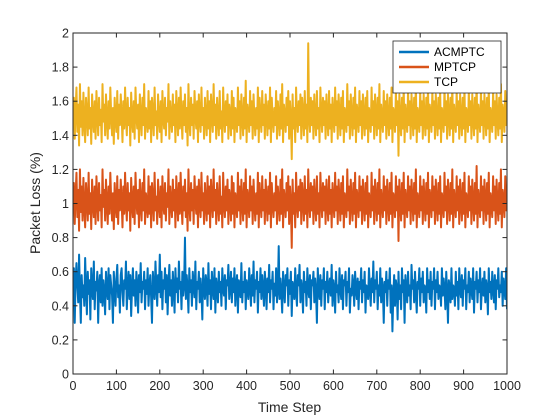  Describe the element at coordinates (455, 67) in the screenshot. I see `legend-label-mptcp: MPTCP` at that location.